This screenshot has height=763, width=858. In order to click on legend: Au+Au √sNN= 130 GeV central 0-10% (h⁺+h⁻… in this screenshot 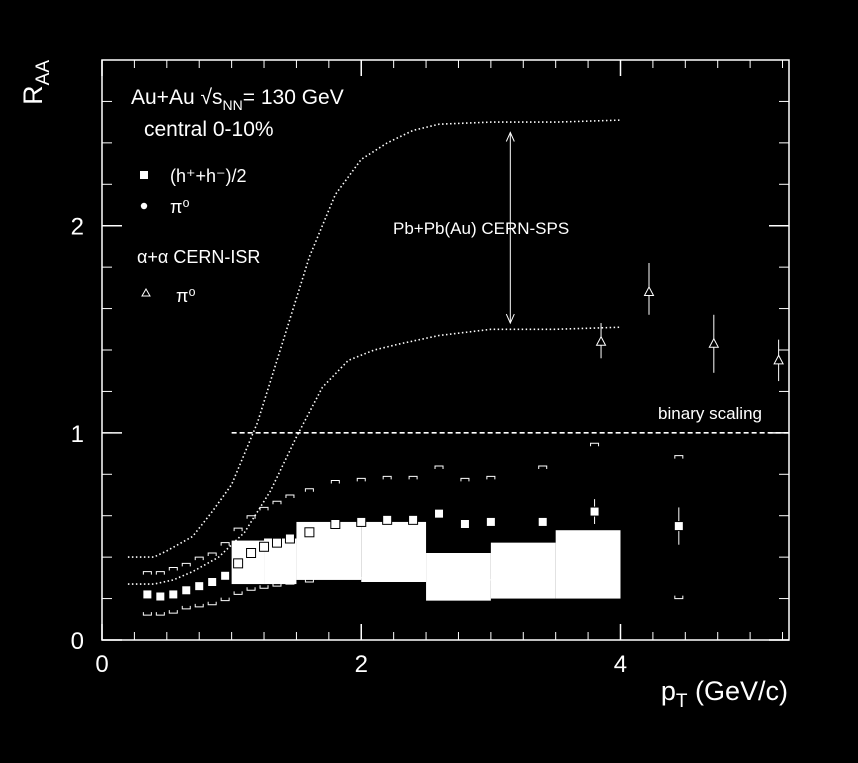, I will do `click(237, 196)`.